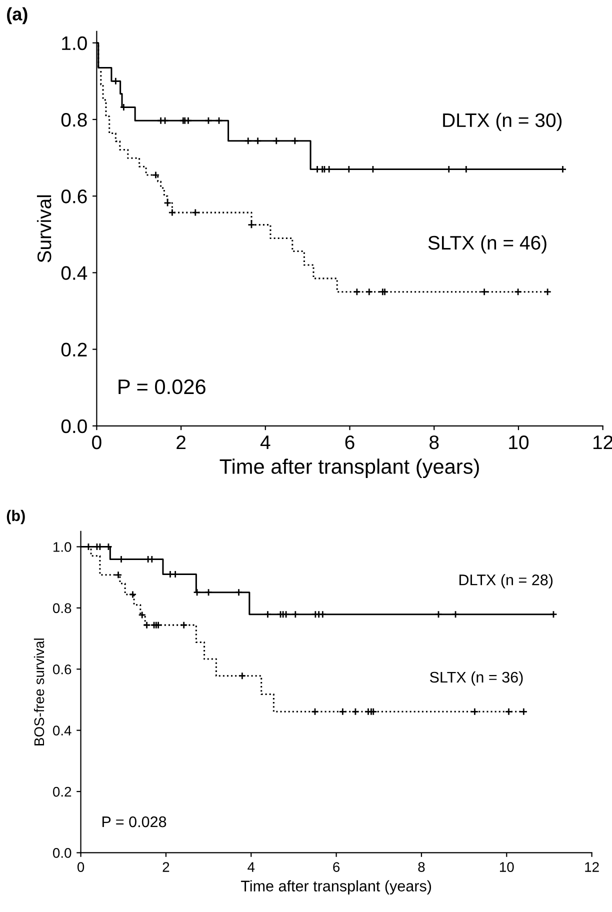  Describe the element at coordinates (162, 386) in the screenshot. I see `annotation: P = 0.026` at that location.